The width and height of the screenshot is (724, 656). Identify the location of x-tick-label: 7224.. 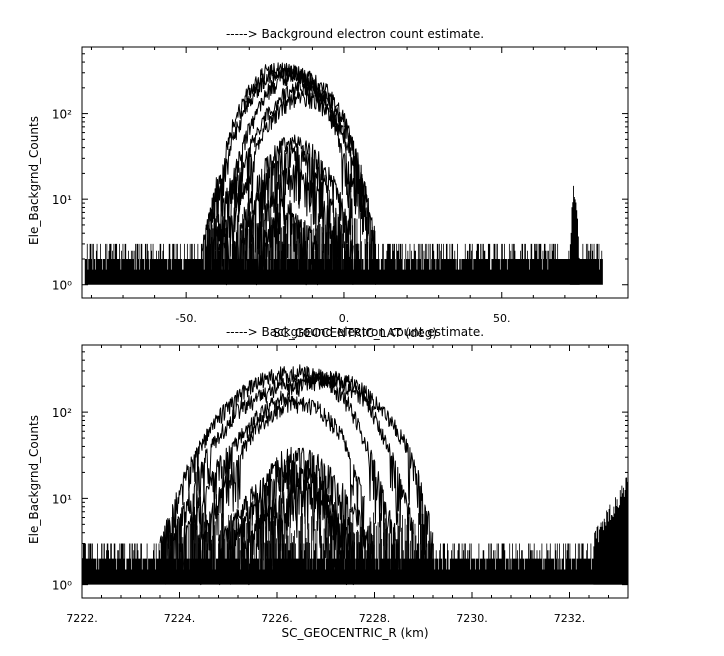
(180, 618).